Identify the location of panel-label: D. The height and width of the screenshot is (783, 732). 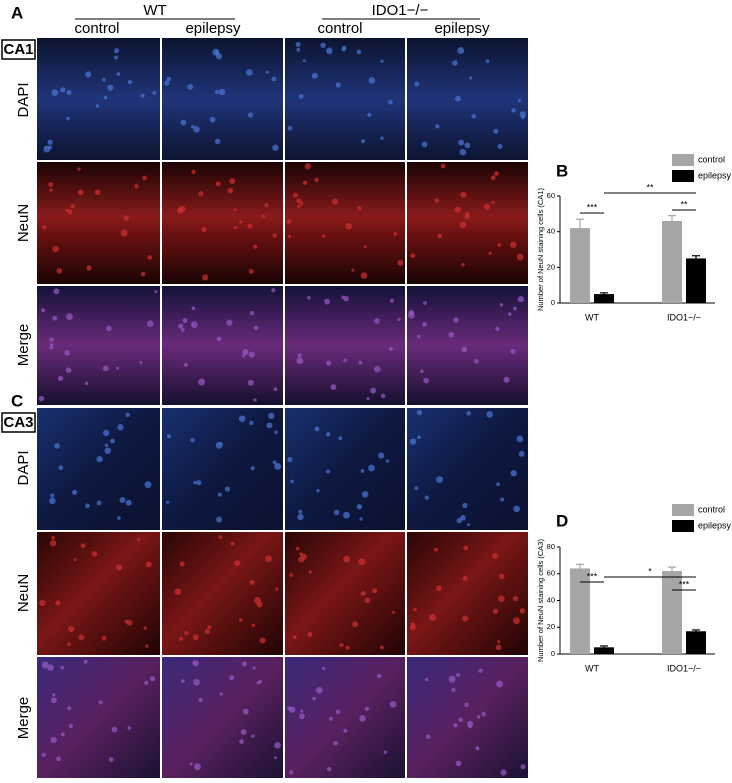
(562, 520).